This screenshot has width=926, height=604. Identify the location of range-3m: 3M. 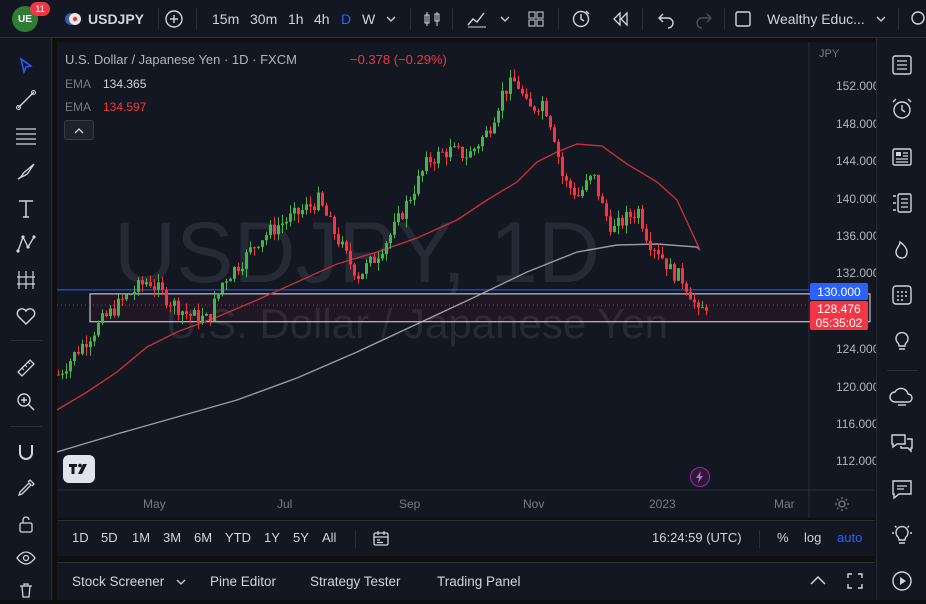
(172, 537).